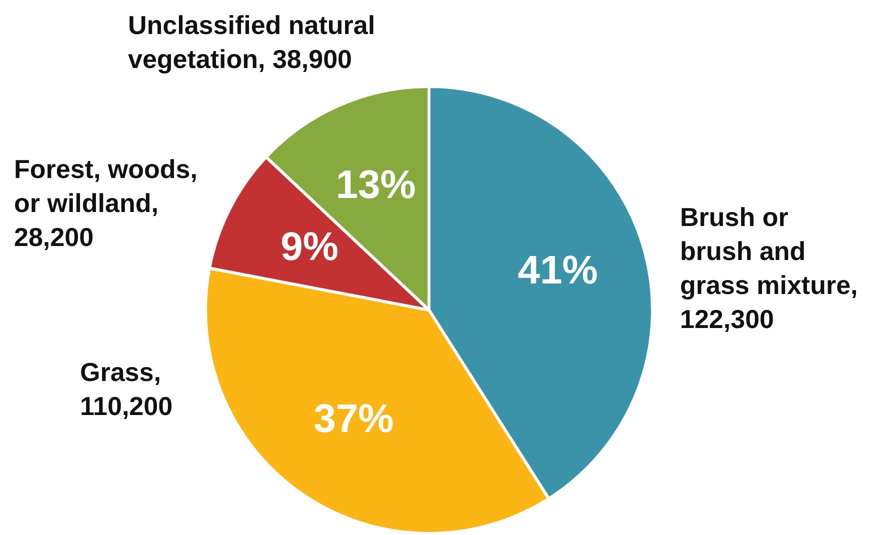  What do you see at coordinates (106, 203) in the screenshot?
I see `slice-label: Forest, woods, or wildland, 28,200` at bounding box center [106, 203].